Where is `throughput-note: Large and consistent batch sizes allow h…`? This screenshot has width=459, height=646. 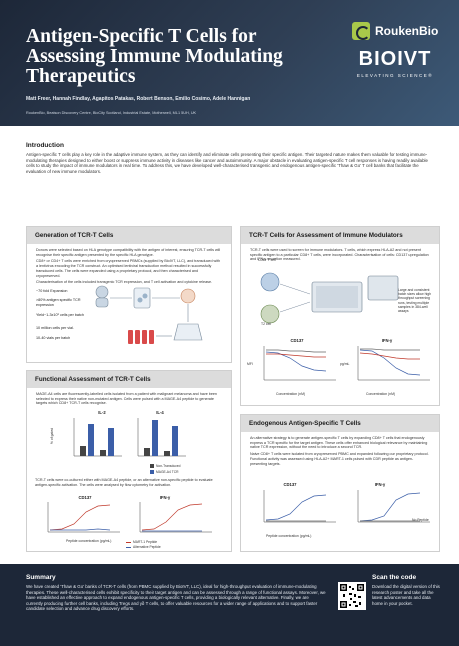 throughput-note: Large and consistent batch sizes allow h… is located at coordinates (414, 301).